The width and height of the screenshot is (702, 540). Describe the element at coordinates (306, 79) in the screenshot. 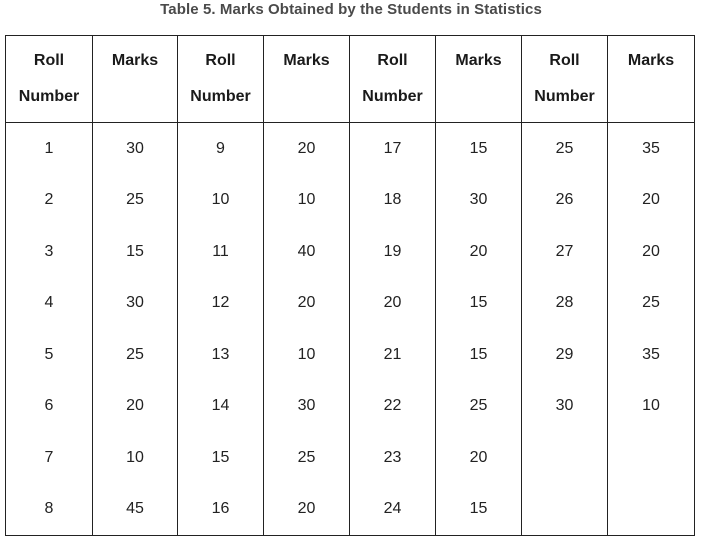

I see `header-marks-2: Marks` at that location.